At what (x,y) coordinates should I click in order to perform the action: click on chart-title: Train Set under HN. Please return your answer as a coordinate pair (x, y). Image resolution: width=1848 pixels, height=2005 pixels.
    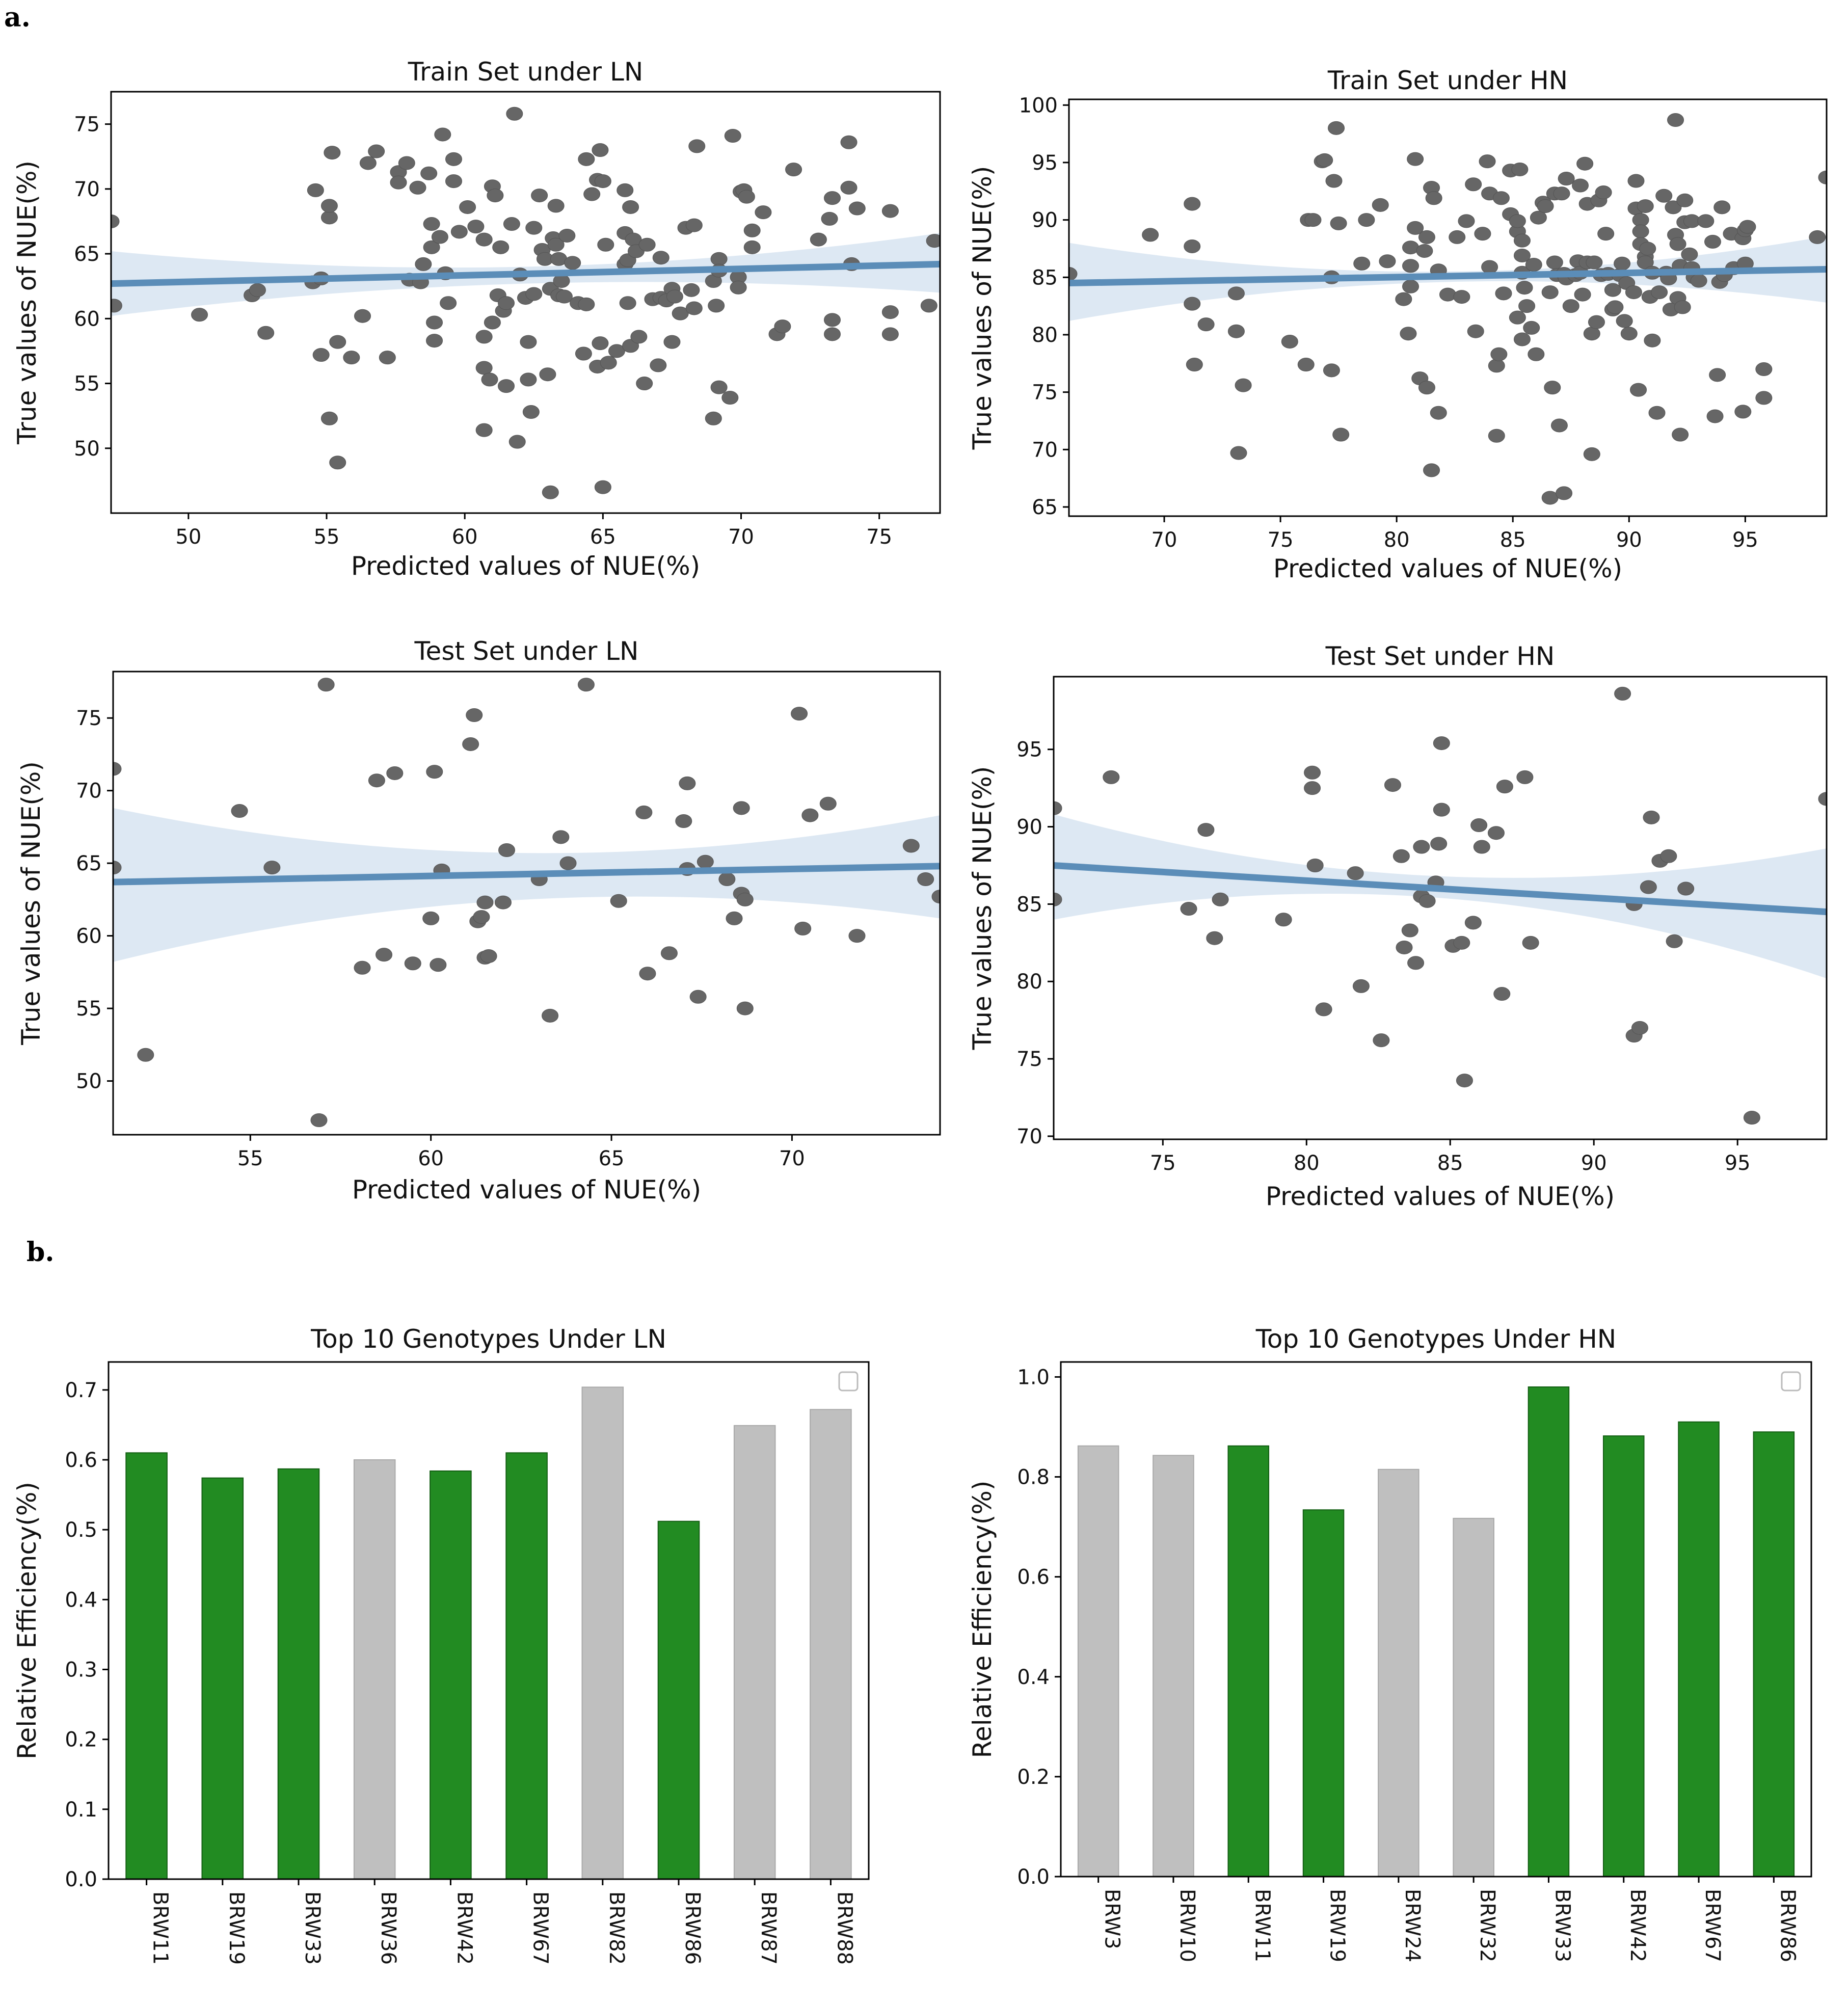
    Looking at the image, I should click on (1447, 80).